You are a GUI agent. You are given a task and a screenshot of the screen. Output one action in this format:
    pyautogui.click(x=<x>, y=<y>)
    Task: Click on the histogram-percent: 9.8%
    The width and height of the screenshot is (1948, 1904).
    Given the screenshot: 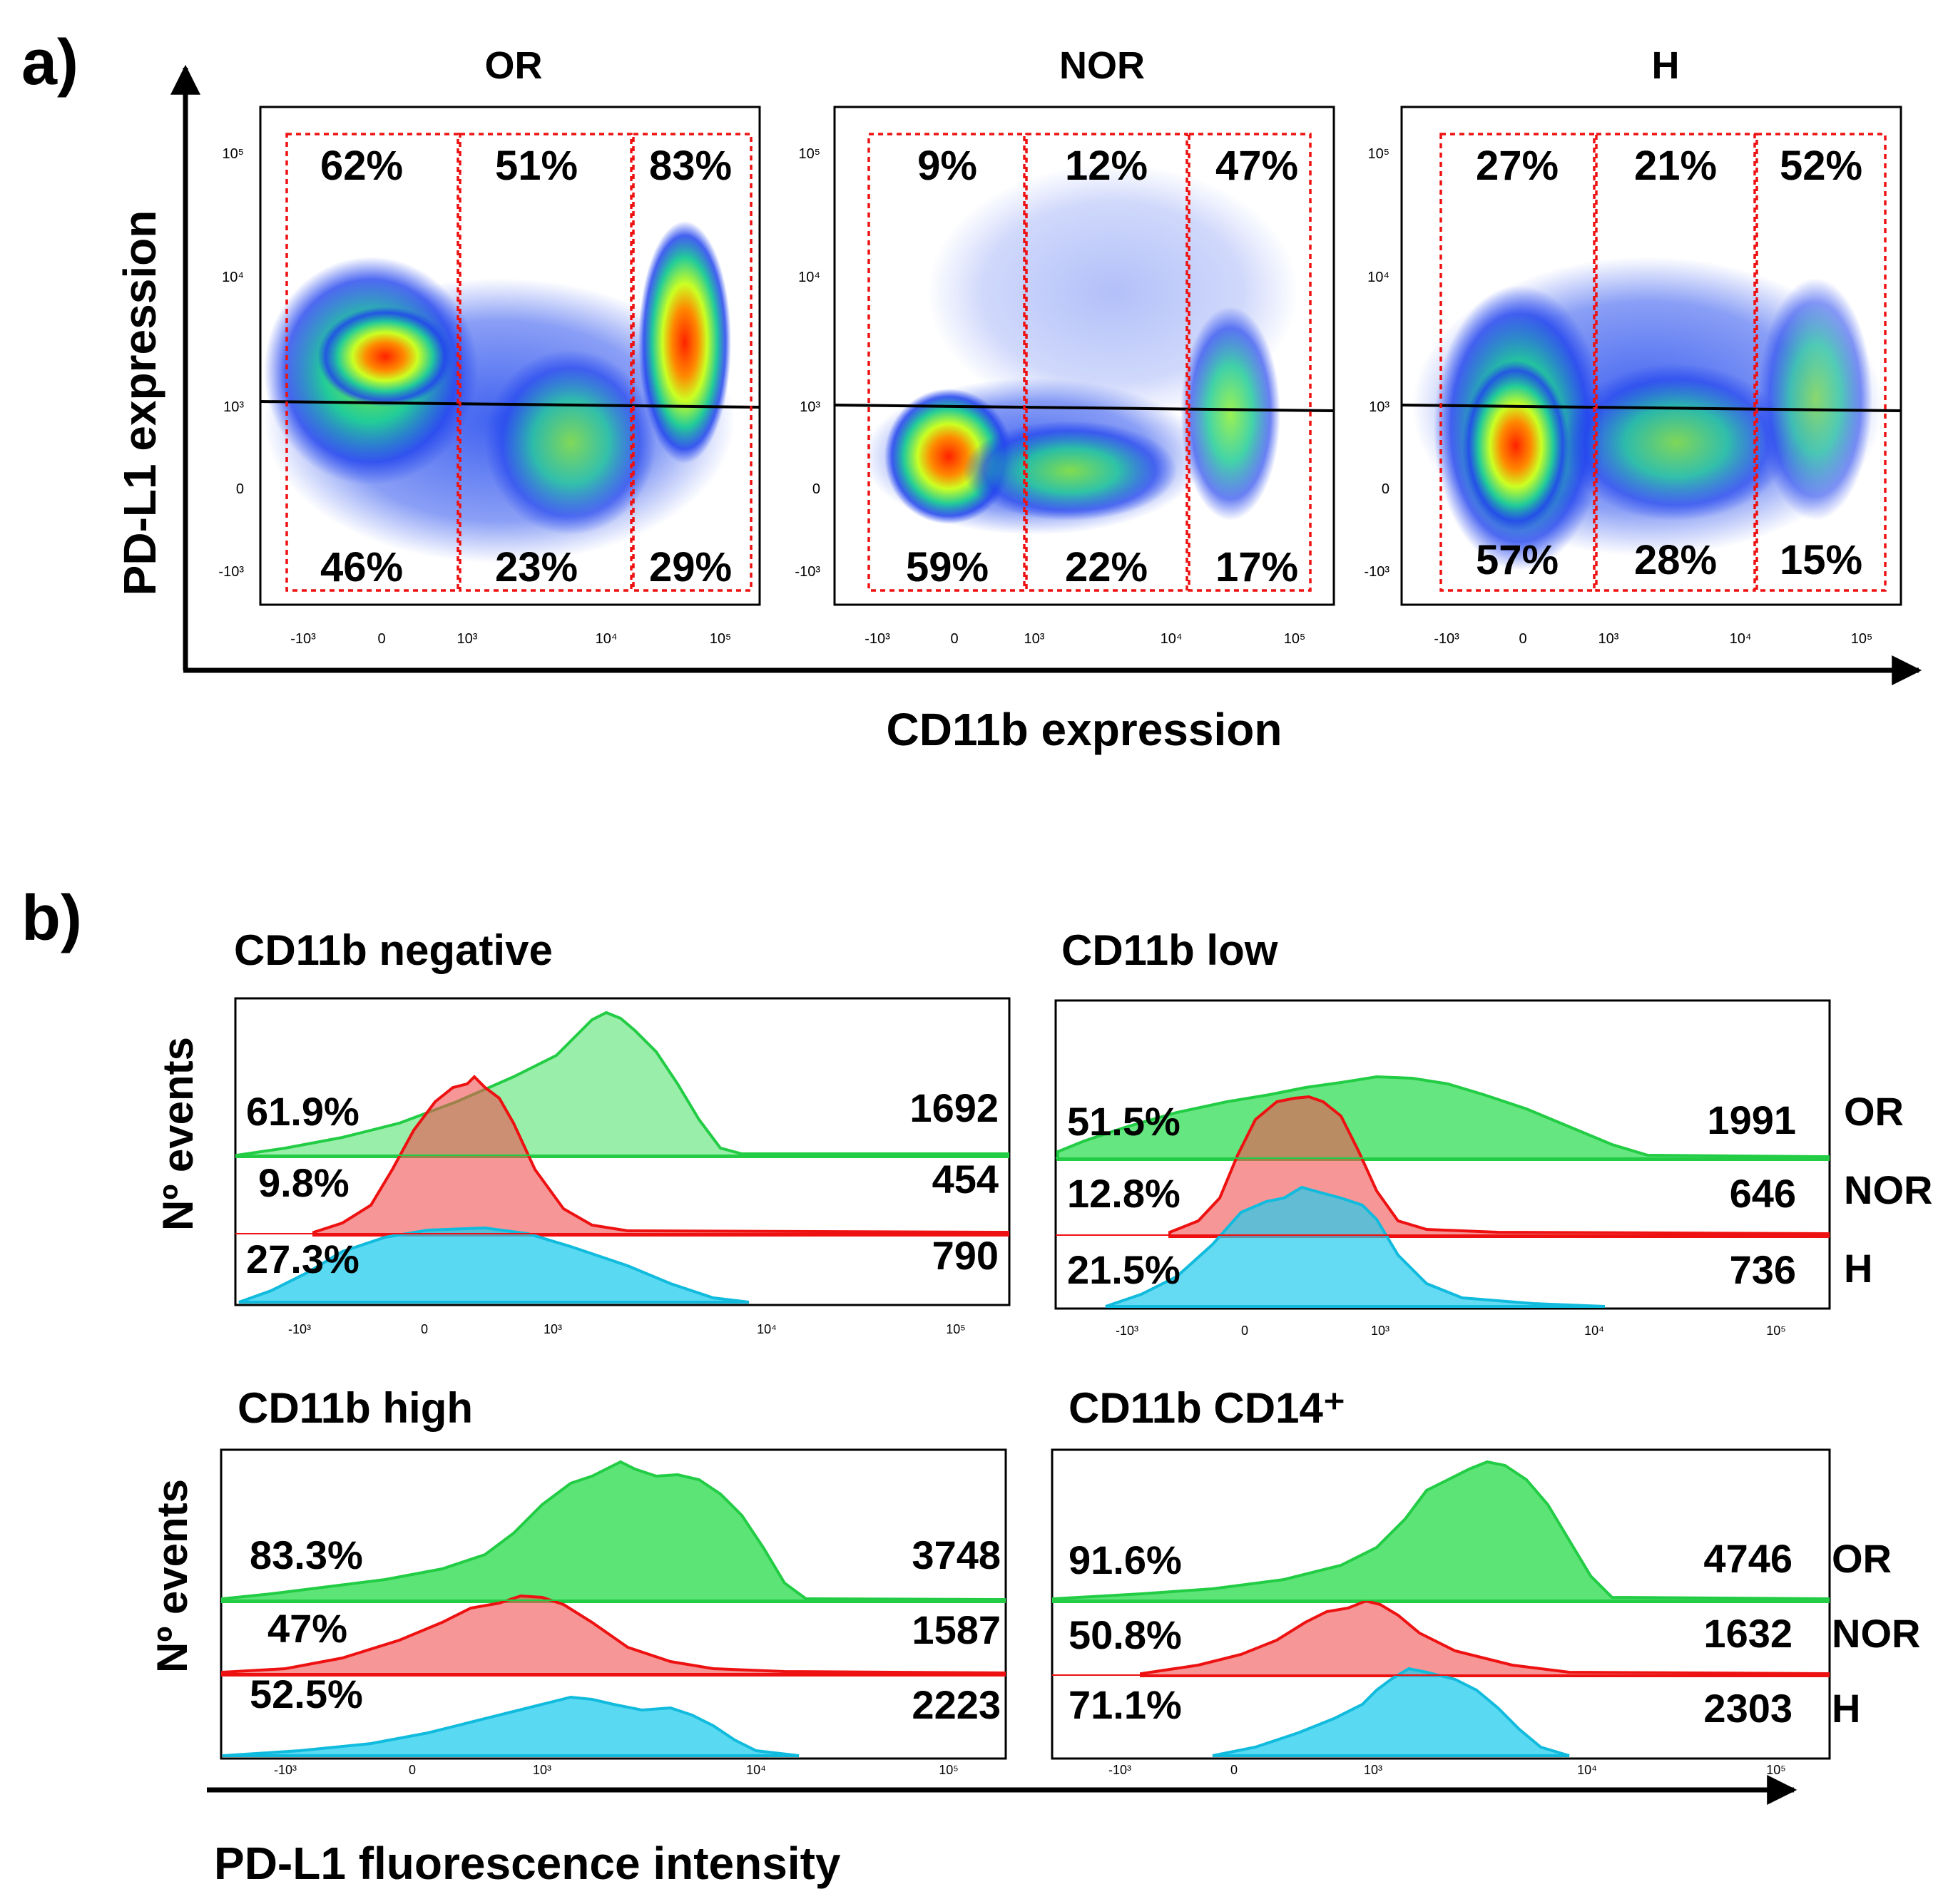 What is the action you would take?
    pyautogui.click(x=304, y=1182)
    